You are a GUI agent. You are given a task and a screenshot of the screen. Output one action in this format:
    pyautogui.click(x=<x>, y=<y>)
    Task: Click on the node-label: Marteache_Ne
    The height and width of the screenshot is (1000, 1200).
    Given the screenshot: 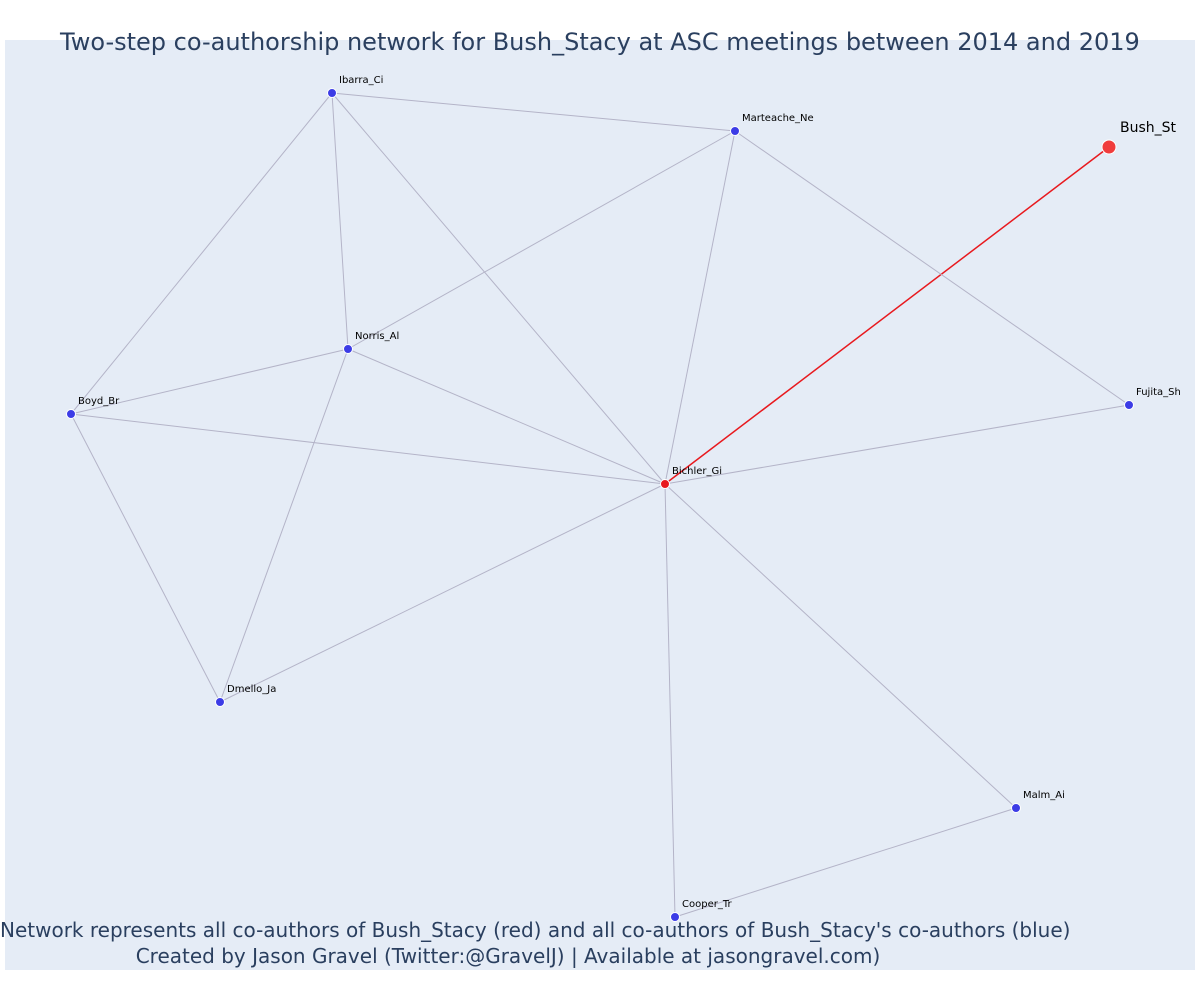 What is the action you would take?
    pyautogui.click(x=778, y=118)
    